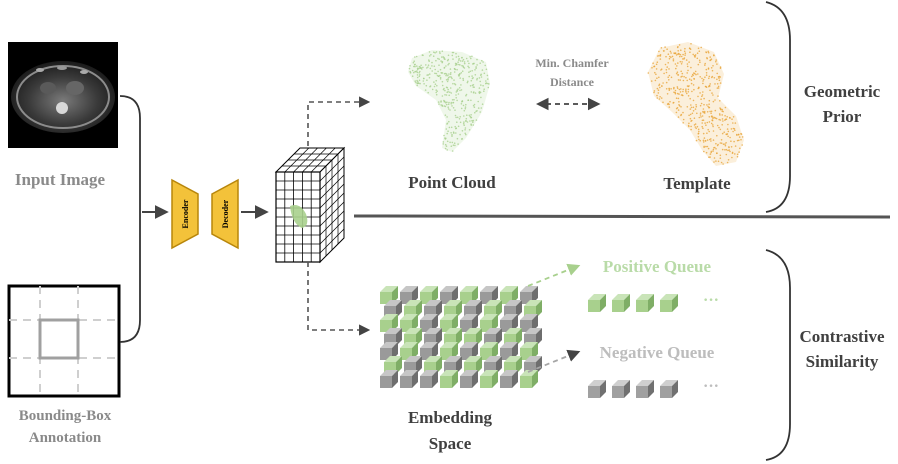 The width and height of the screenshot is (898, 464). Describe the element at coordinates (65, 438) in the screenshot. I see `bounding-box-label-line2: Annotation` at that location.